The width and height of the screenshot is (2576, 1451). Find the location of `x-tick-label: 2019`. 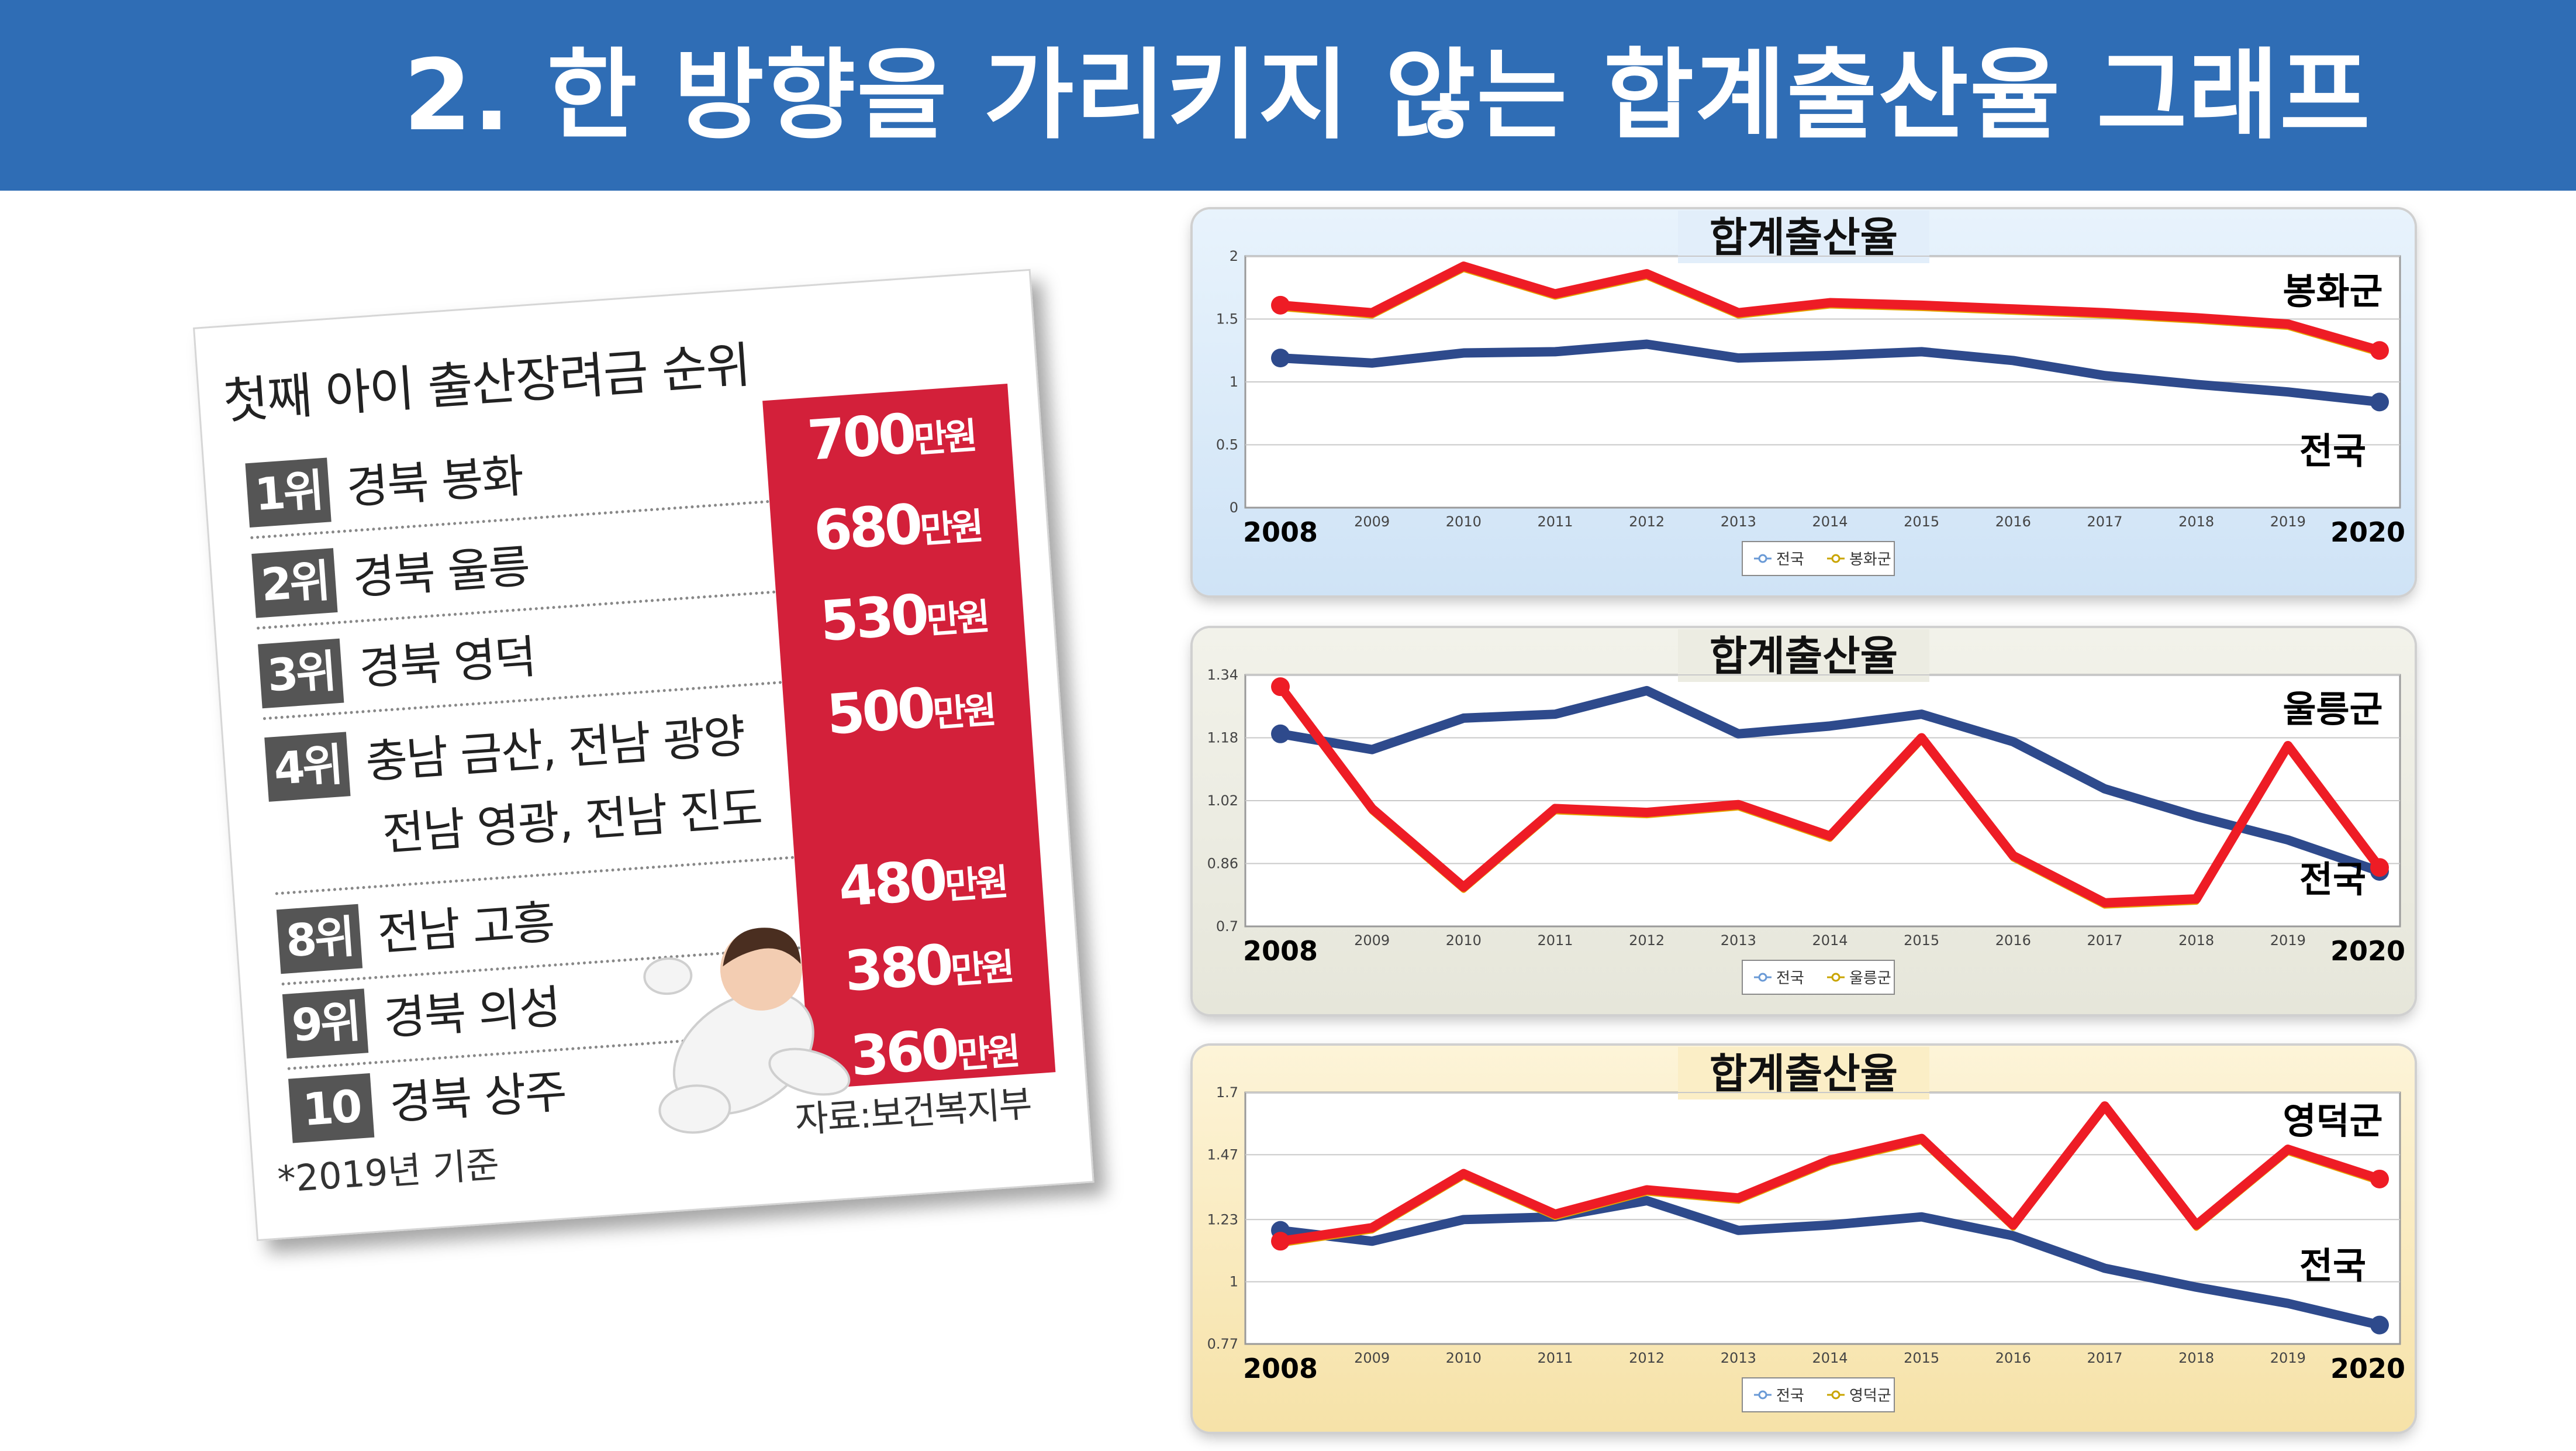

x-tick-label: 2019 is located at coordinates (2288, 521).